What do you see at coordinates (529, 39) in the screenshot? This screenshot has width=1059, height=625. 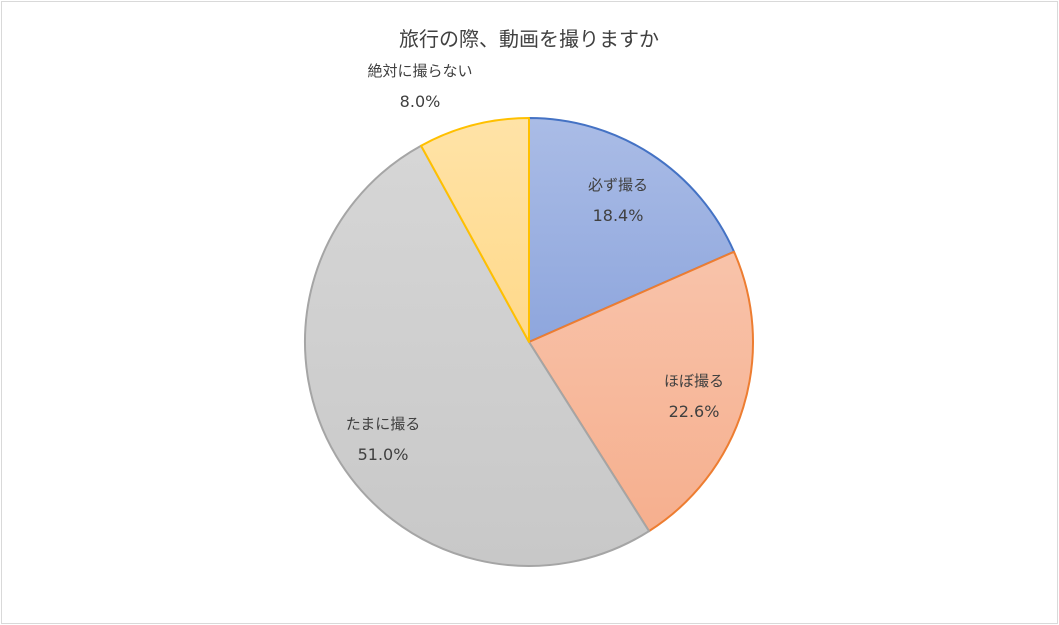 I see `chart-title: 旅行の際、動画を撮りますか` at bounding box center [529, 39].